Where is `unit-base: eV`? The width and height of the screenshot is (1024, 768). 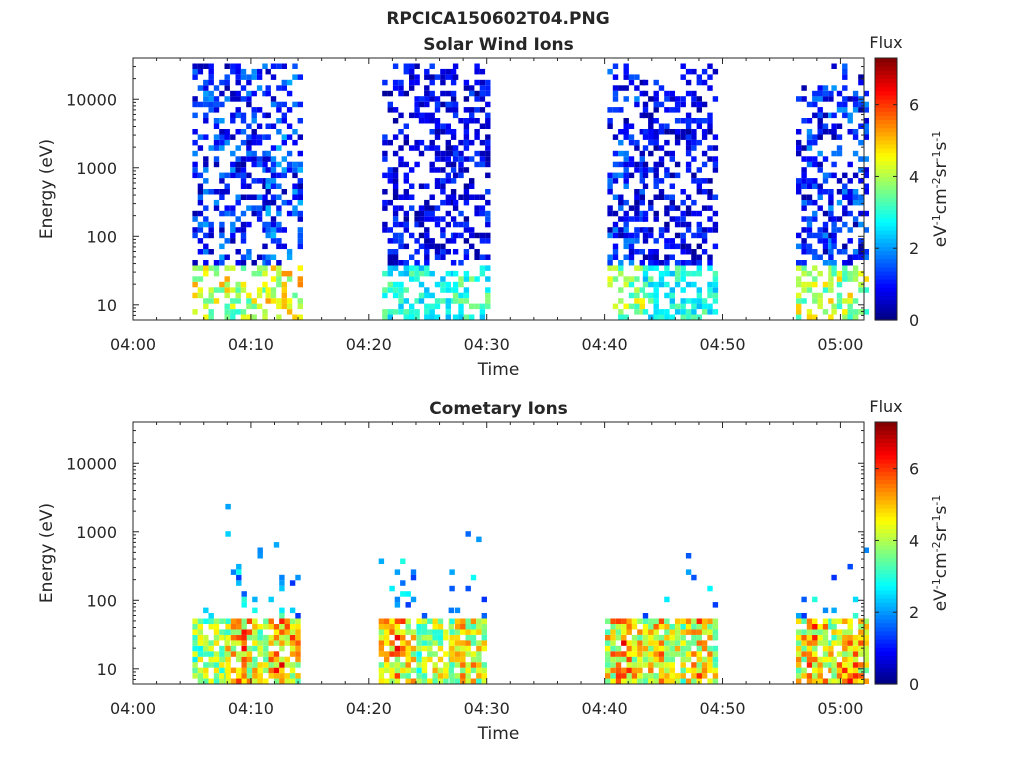 unit-base: eV is located at coordinates (941, 236).